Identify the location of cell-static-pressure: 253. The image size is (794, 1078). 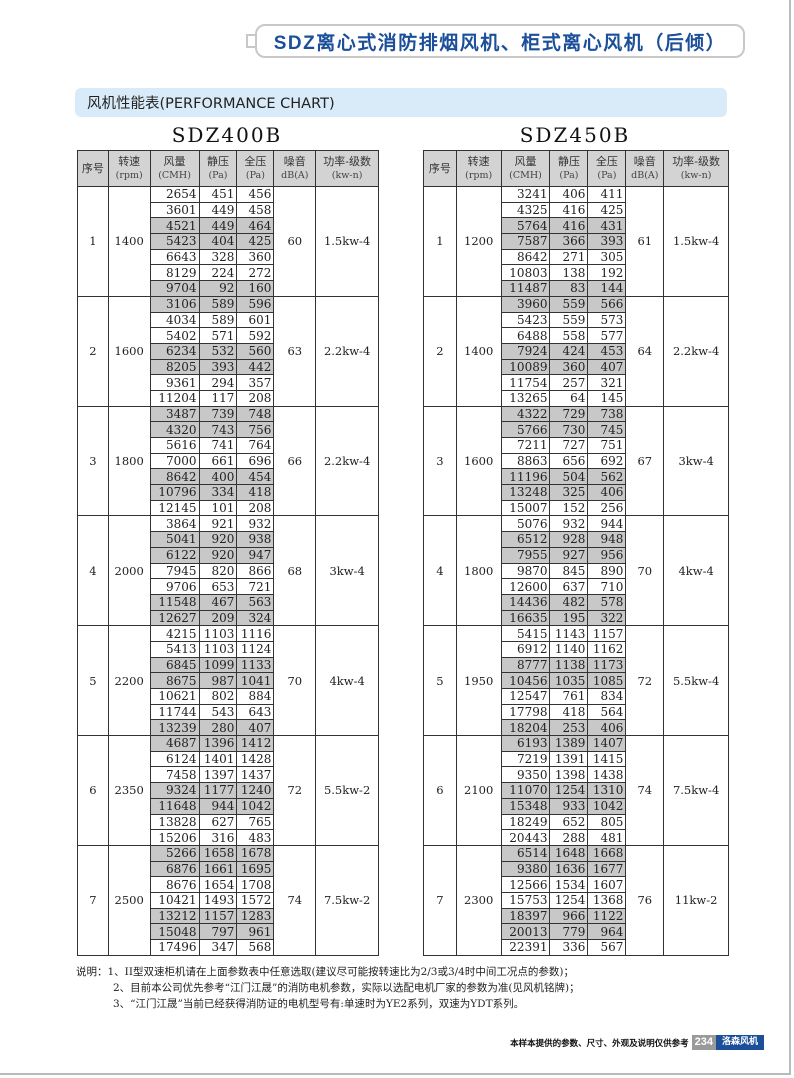
(569, 728).